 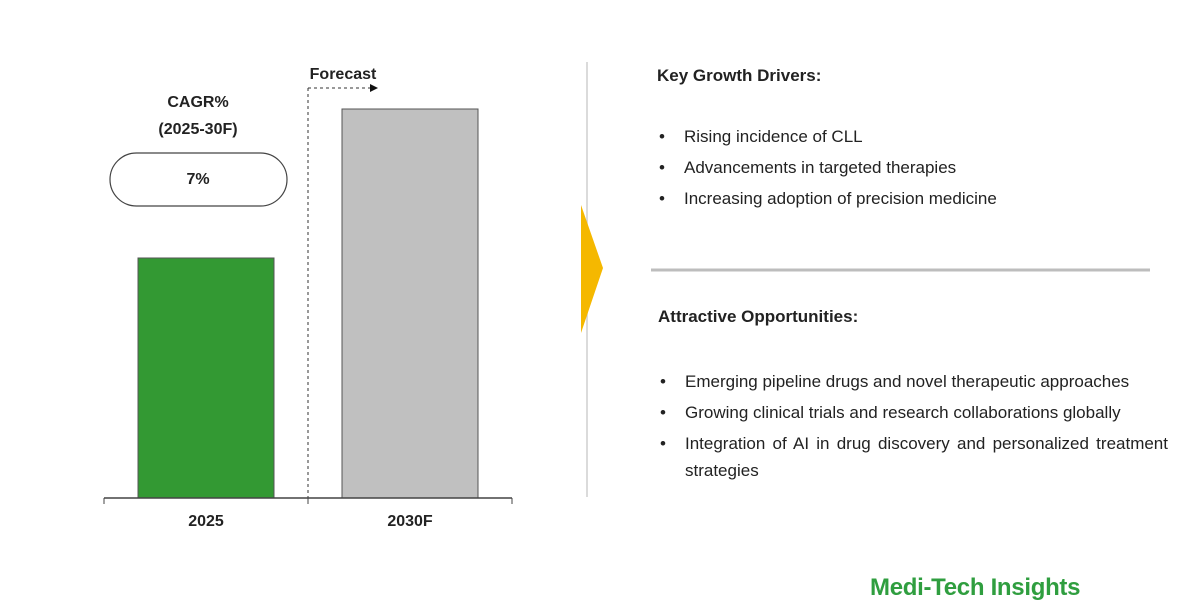 What do you see at coordinates (197, 102) in the screenshot?
I see `cagr-title: CAGR%` at bounding box center [197, 102].